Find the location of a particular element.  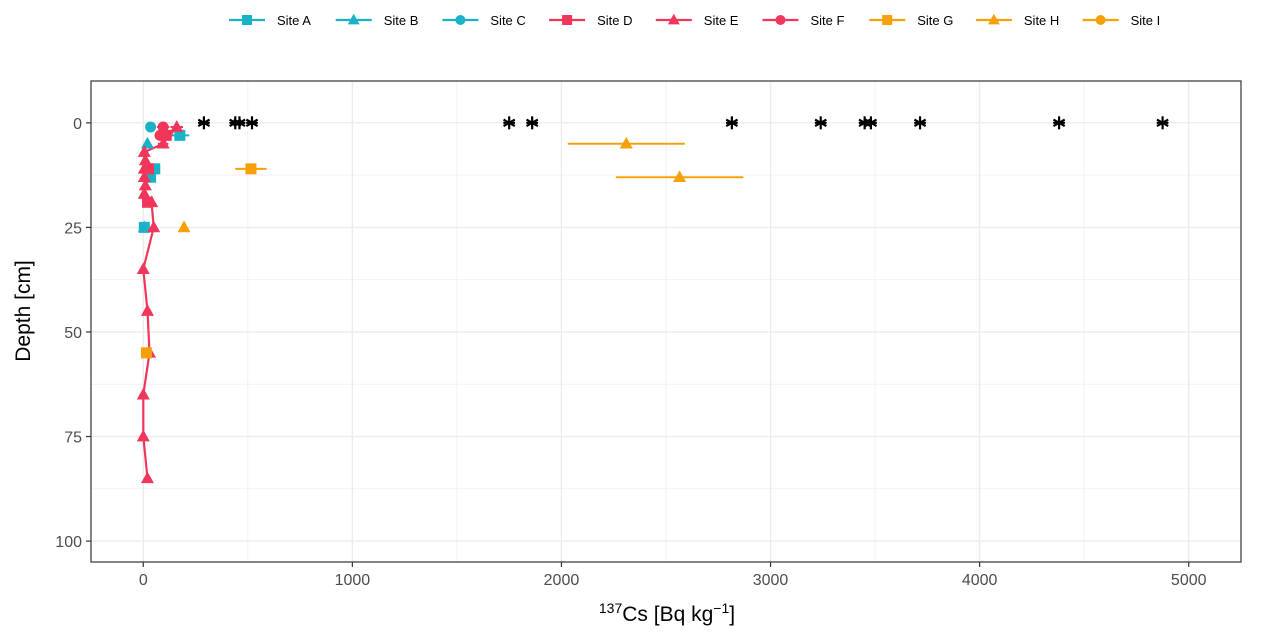

legend-label: Site B is located at coordinates (401, 20).